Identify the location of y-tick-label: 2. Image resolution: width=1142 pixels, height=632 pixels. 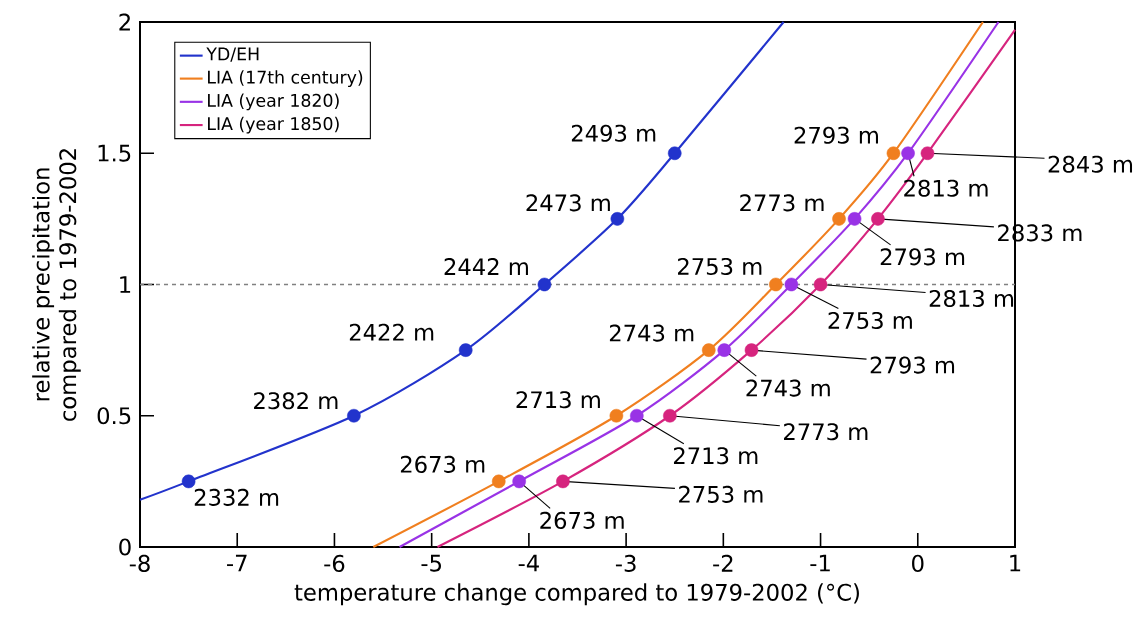
(124, 22).